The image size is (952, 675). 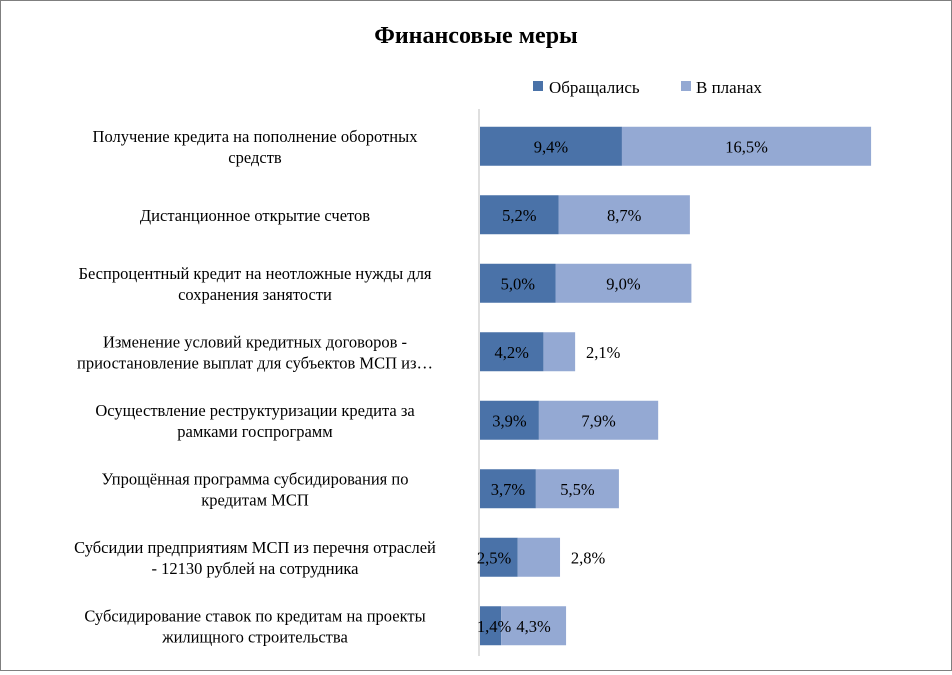 I want to click on category-label-2-1: сохранения занятости, so click(x=255, y=294).